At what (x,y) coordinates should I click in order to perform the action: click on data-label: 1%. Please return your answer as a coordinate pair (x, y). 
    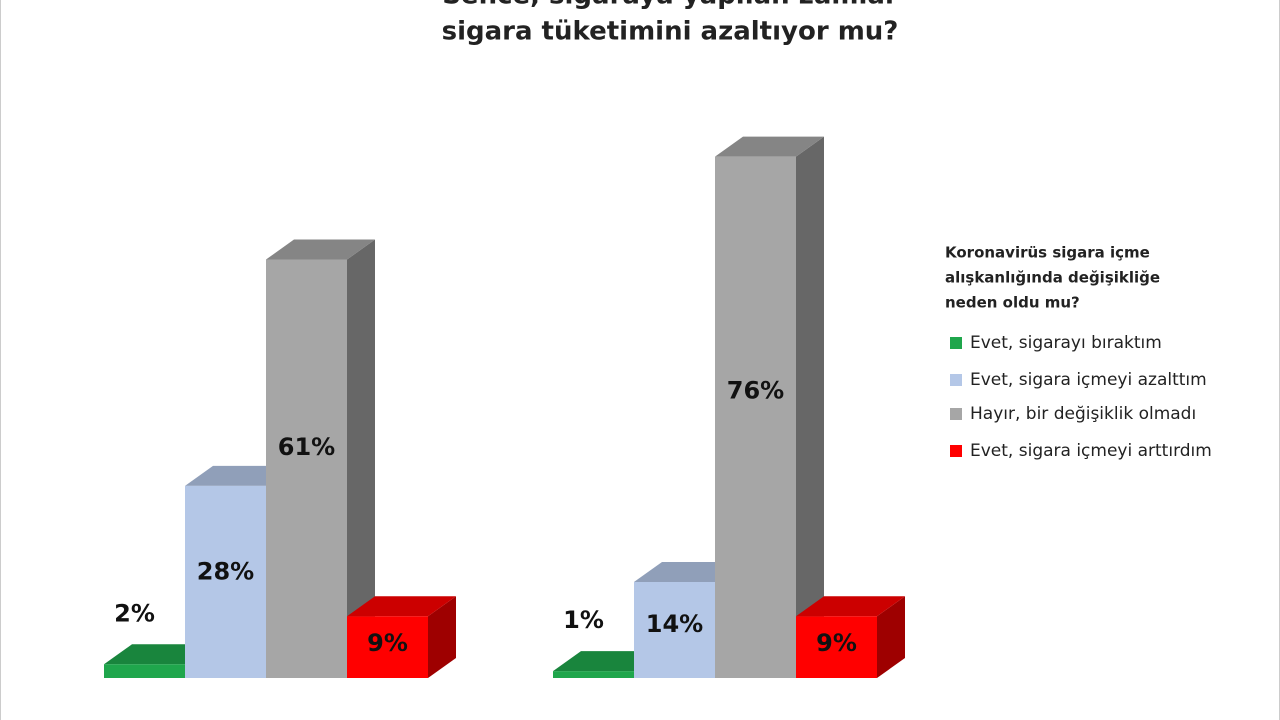
    Looking at the image, I should click on (583, 620).